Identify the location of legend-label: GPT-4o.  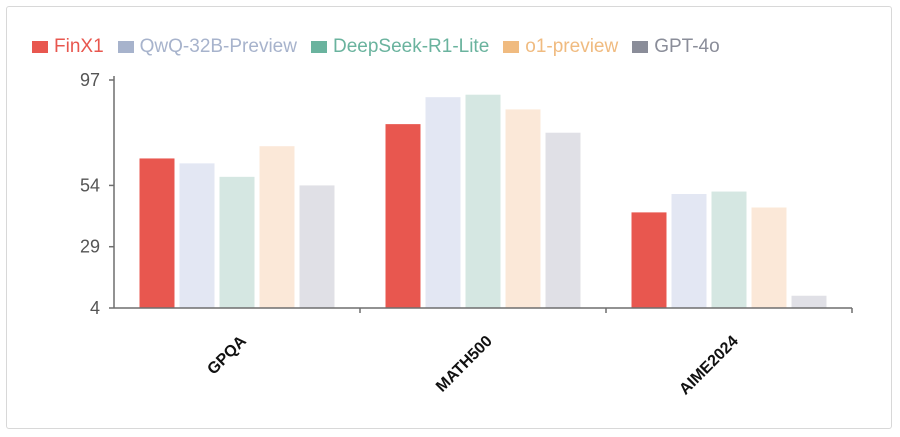
(687, 46).